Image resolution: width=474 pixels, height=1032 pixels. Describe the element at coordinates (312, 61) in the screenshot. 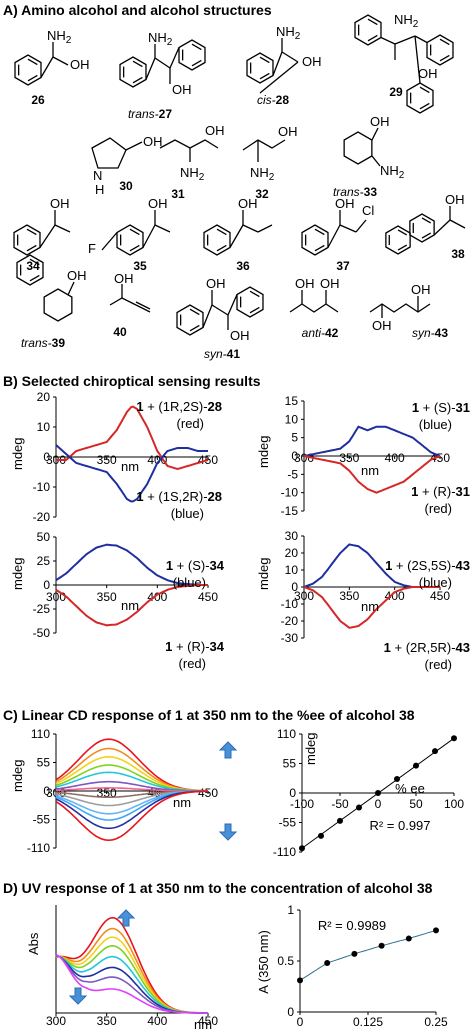

I see `group-oh-28: OH` at that location.